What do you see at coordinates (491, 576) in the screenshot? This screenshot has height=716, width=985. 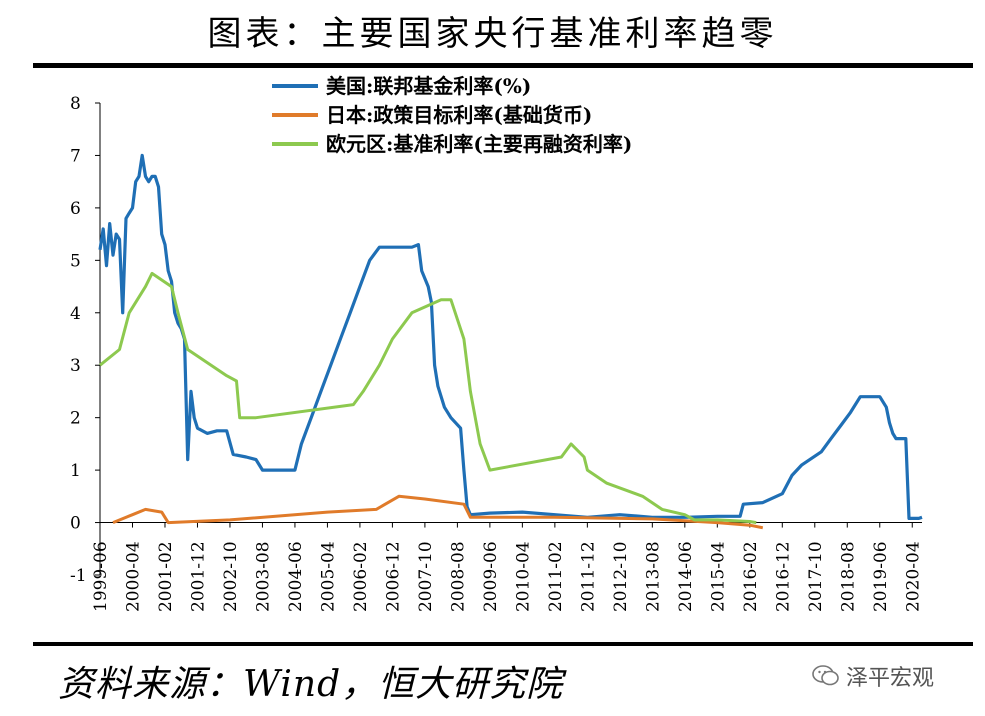 I see `x-tick-label: 2009-06` at bounding box center [491, 576].